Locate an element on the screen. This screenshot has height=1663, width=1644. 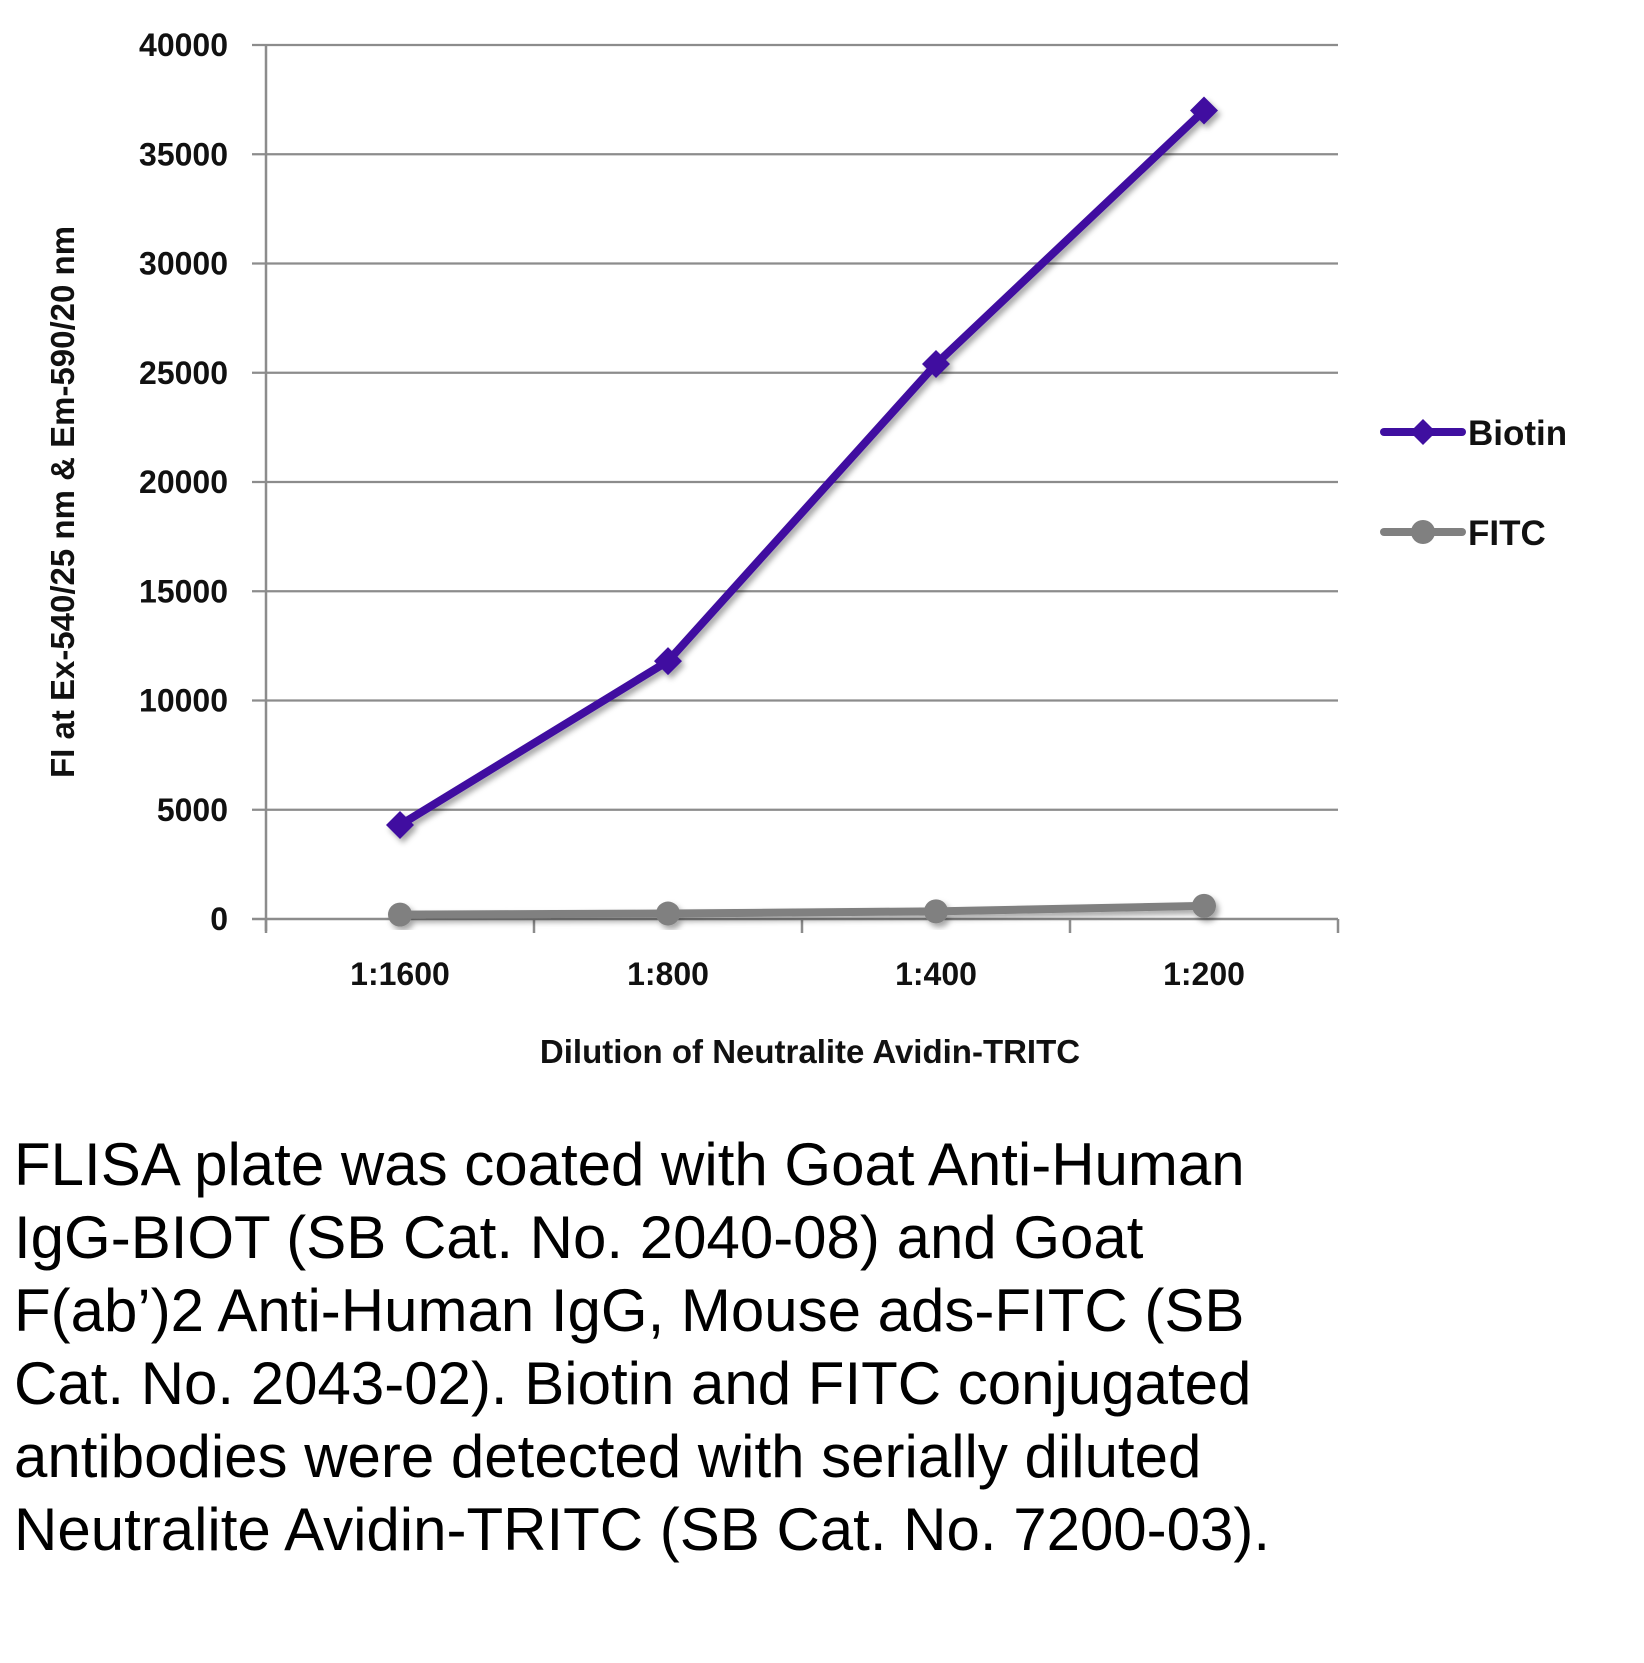
series-line is located at coordinates (802, 910).